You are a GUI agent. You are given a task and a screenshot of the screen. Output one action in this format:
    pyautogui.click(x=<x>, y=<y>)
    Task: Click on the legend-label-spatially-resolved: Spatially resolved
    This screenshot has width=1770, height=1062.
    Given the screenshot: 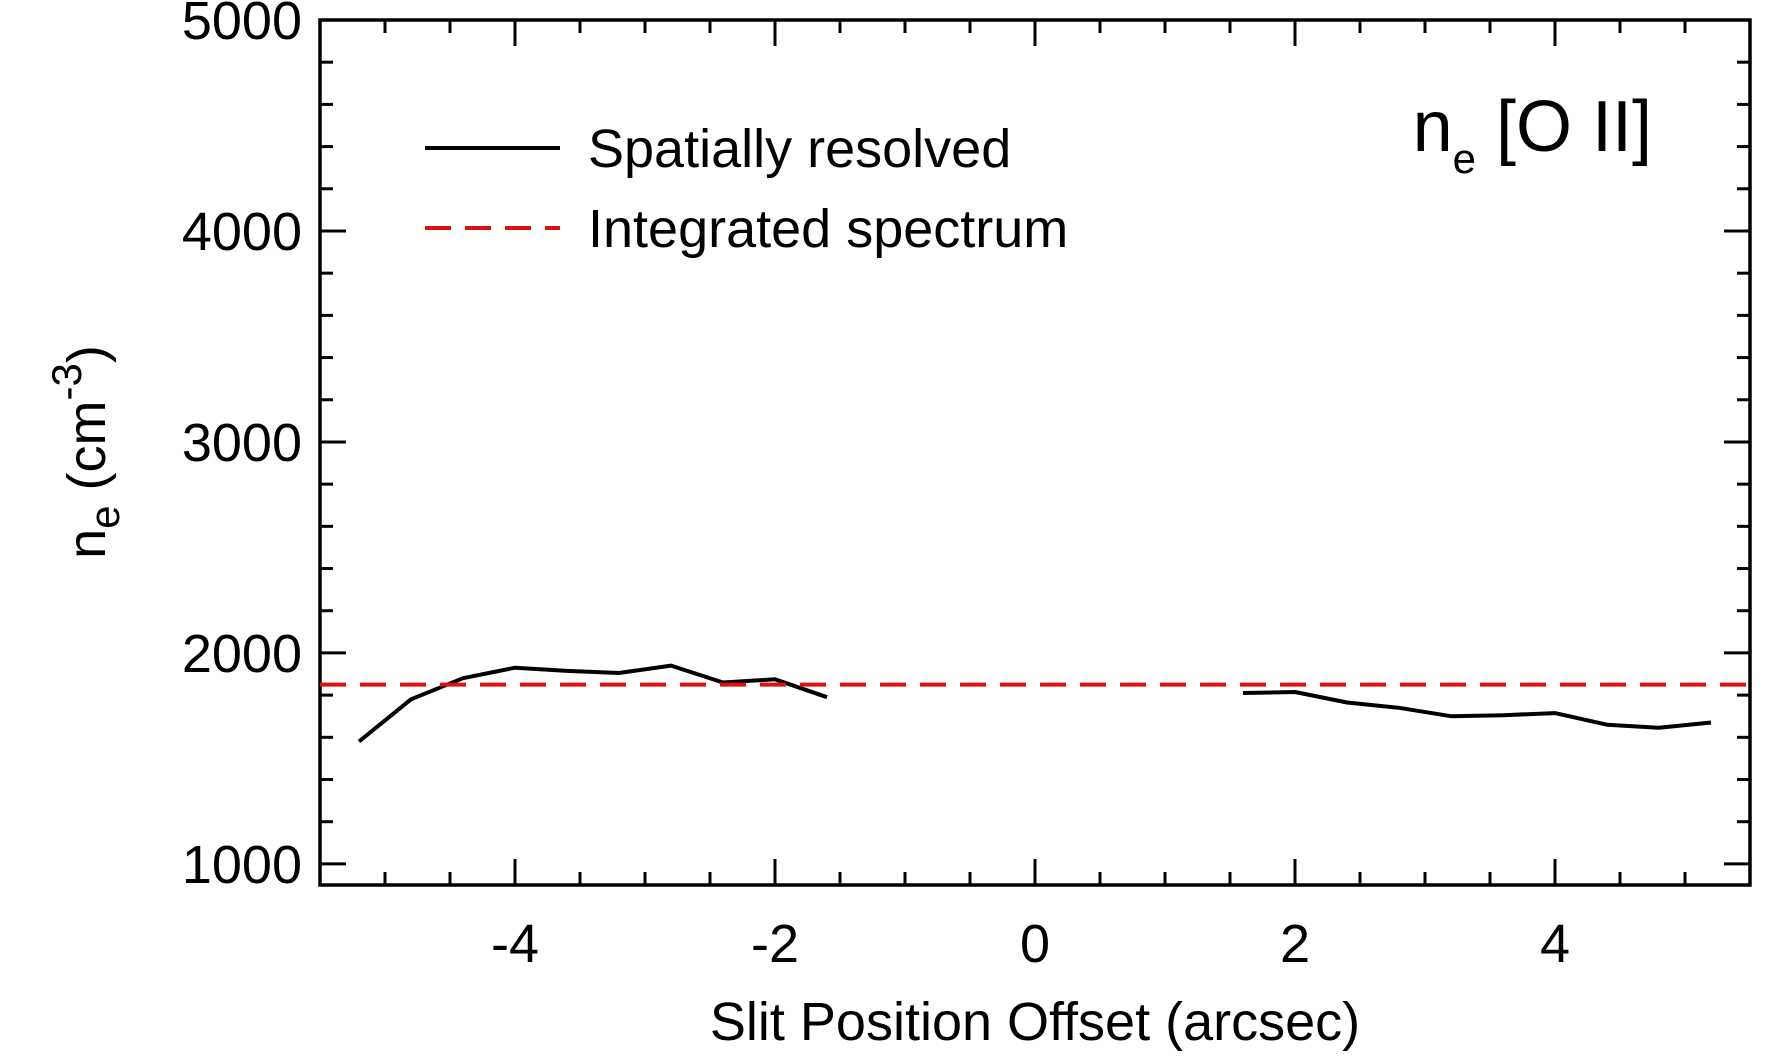 What is the action you would take?
    pyautogui.click(x=799, y=149)
    